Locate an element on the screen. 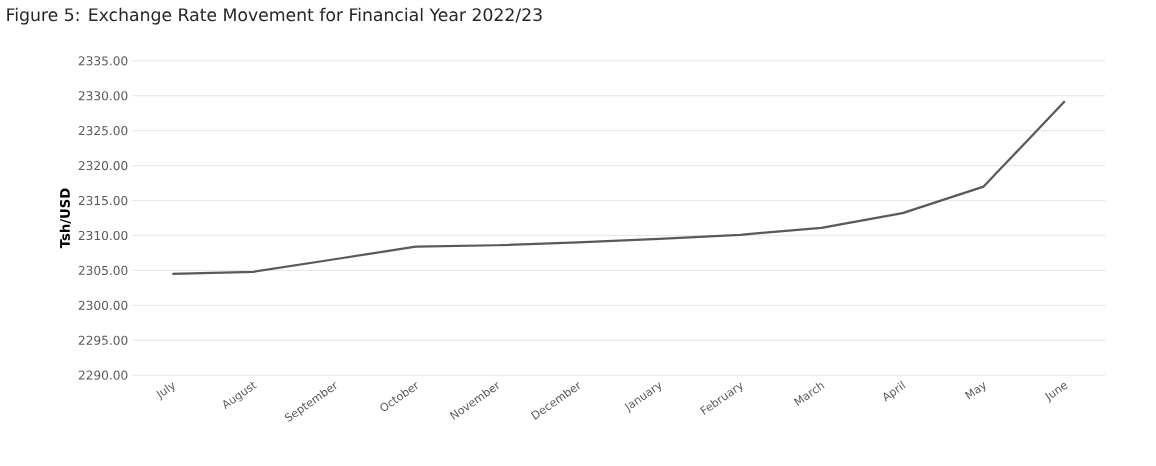  y-tick-label: 2315.00 is located at coordinates (103, 200).